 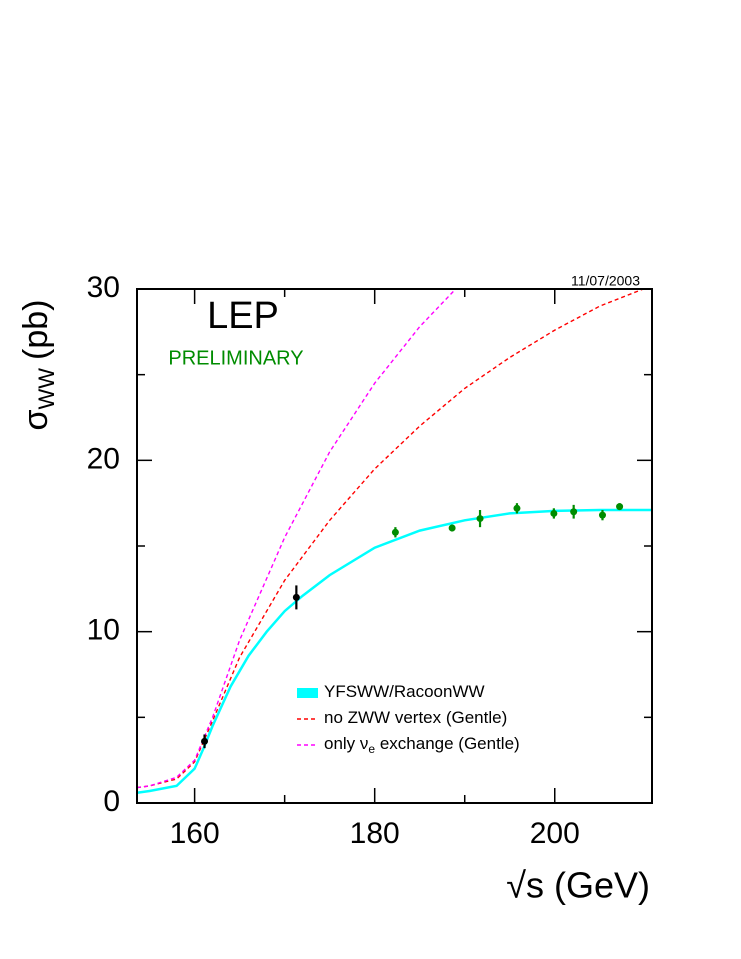 I want to click on date-label: 11/07/2003, so click(x=605, y=281).